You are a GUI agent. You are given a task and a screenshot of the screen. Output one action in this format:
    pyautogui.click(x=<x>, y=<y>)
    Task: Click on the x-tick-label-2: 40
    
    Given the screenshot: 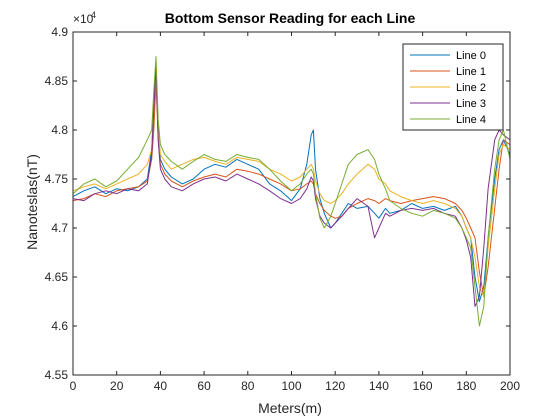 What is the action you would take?
    pyautogui.click(x=161, y=386)
    